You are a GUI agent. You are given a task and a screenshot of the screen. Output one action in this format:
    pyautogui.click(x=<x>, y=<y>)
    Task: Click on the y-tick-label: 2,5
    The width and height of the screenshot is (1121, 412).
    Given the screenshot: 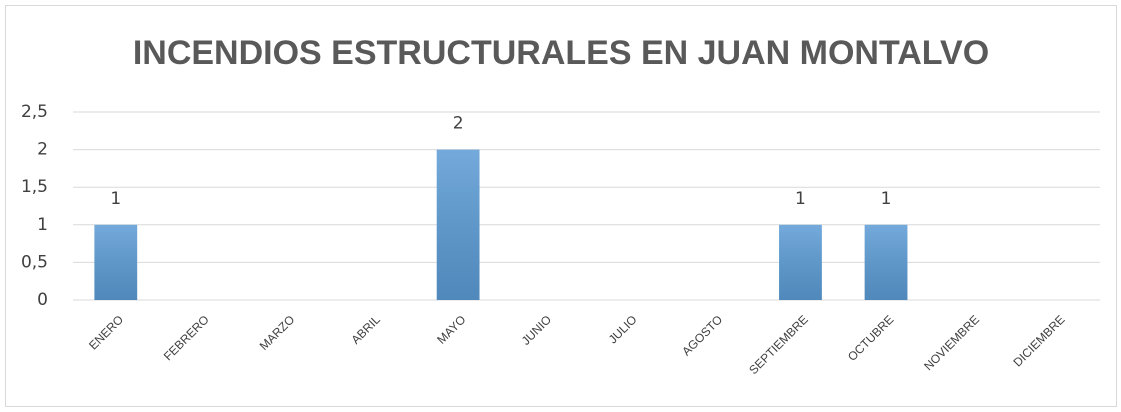 What is the action you would take?
    pyautogui.click(x=34, y=112)
    